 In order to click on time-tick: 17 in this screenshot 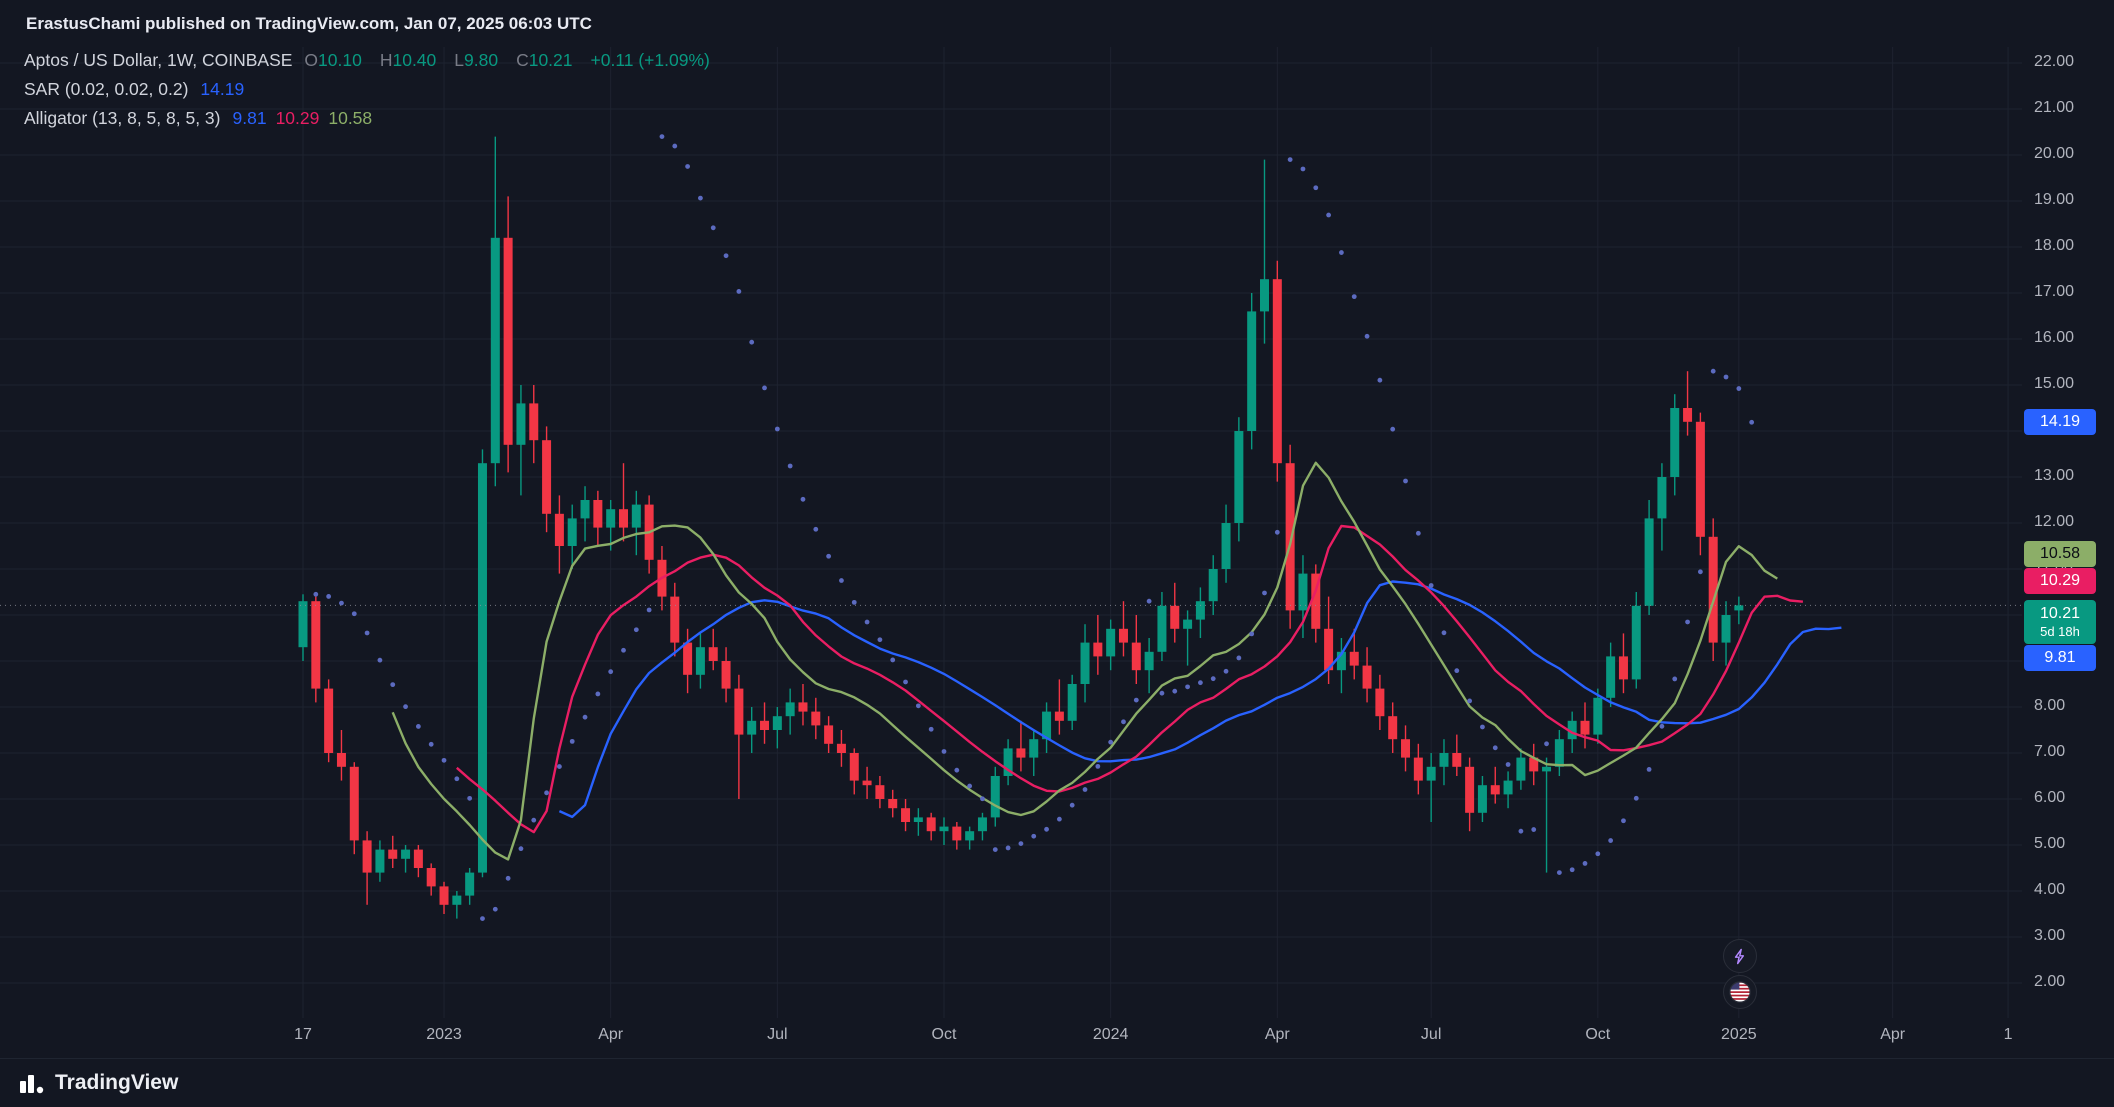, I will do `click(303, 1034)`.